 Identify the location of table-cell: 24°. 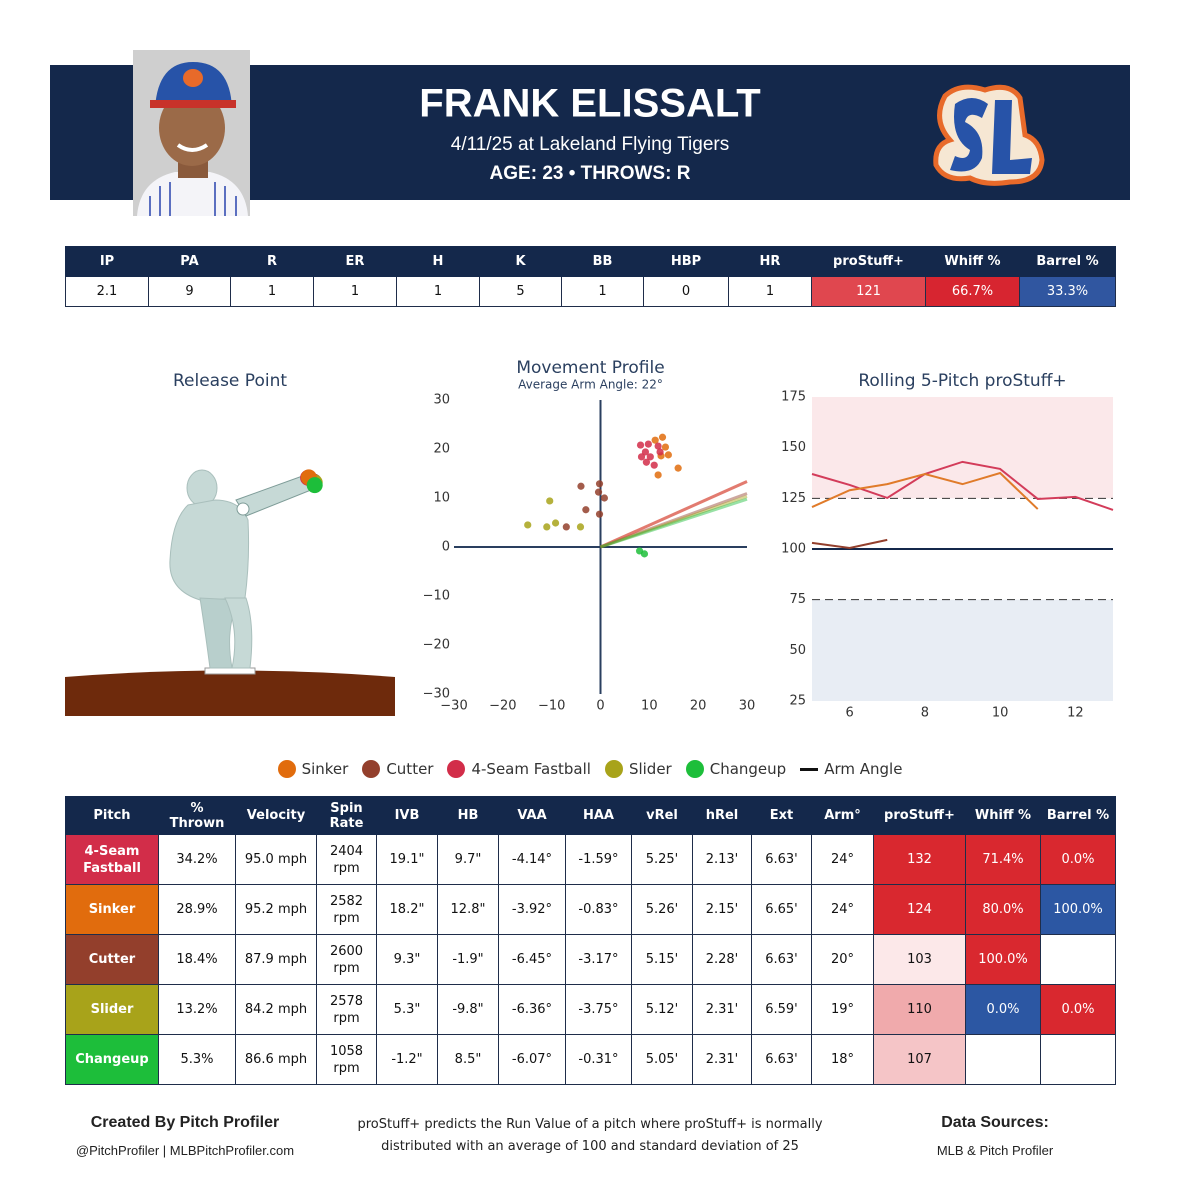
(842, 859).